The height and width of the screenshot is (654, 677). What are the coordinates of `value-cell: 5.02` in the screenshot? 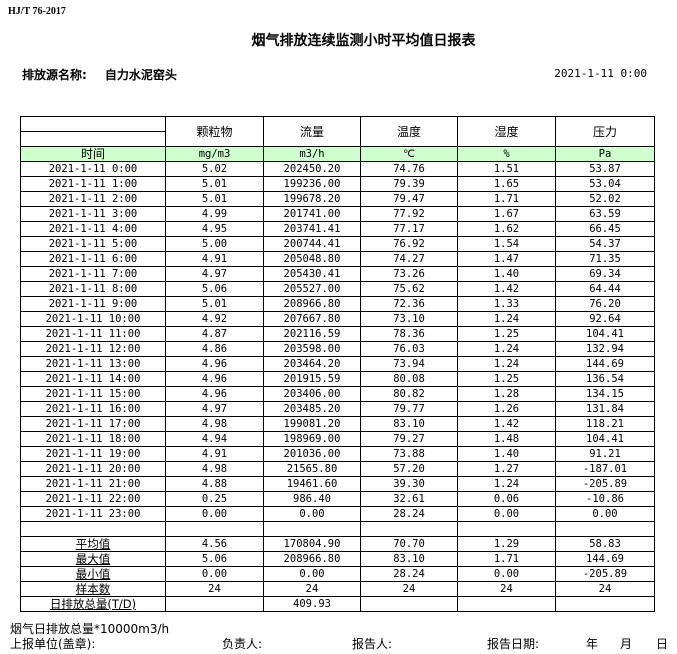 It's located at (214, 169).